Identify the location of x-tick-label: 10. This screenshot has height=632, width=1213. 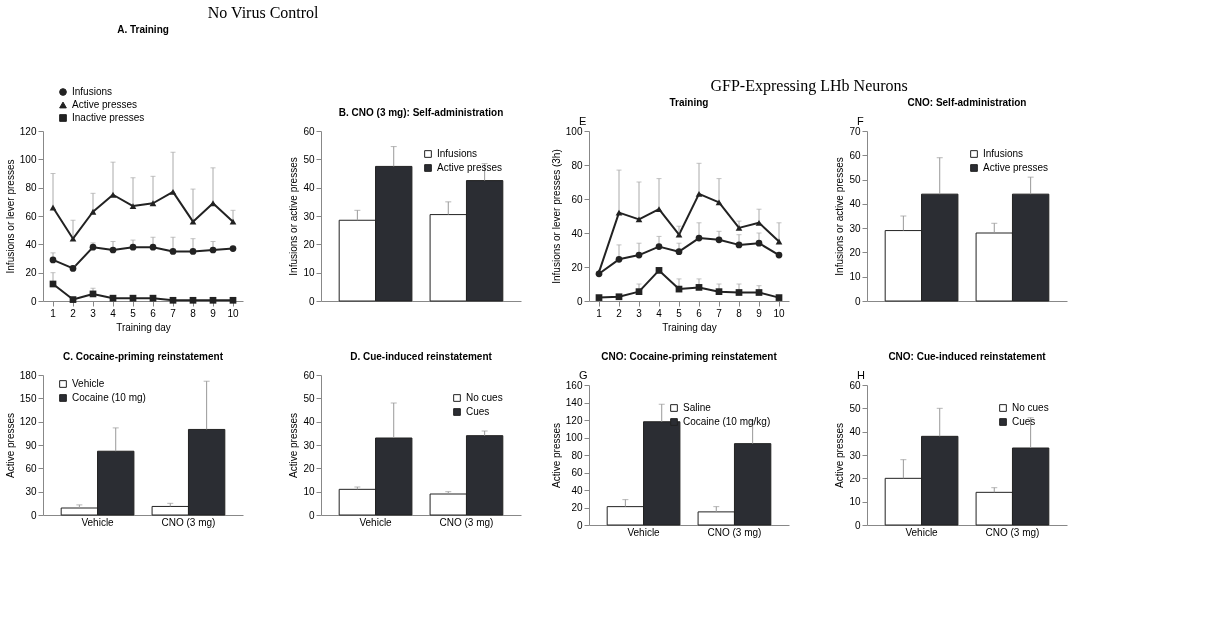
(233, 313).